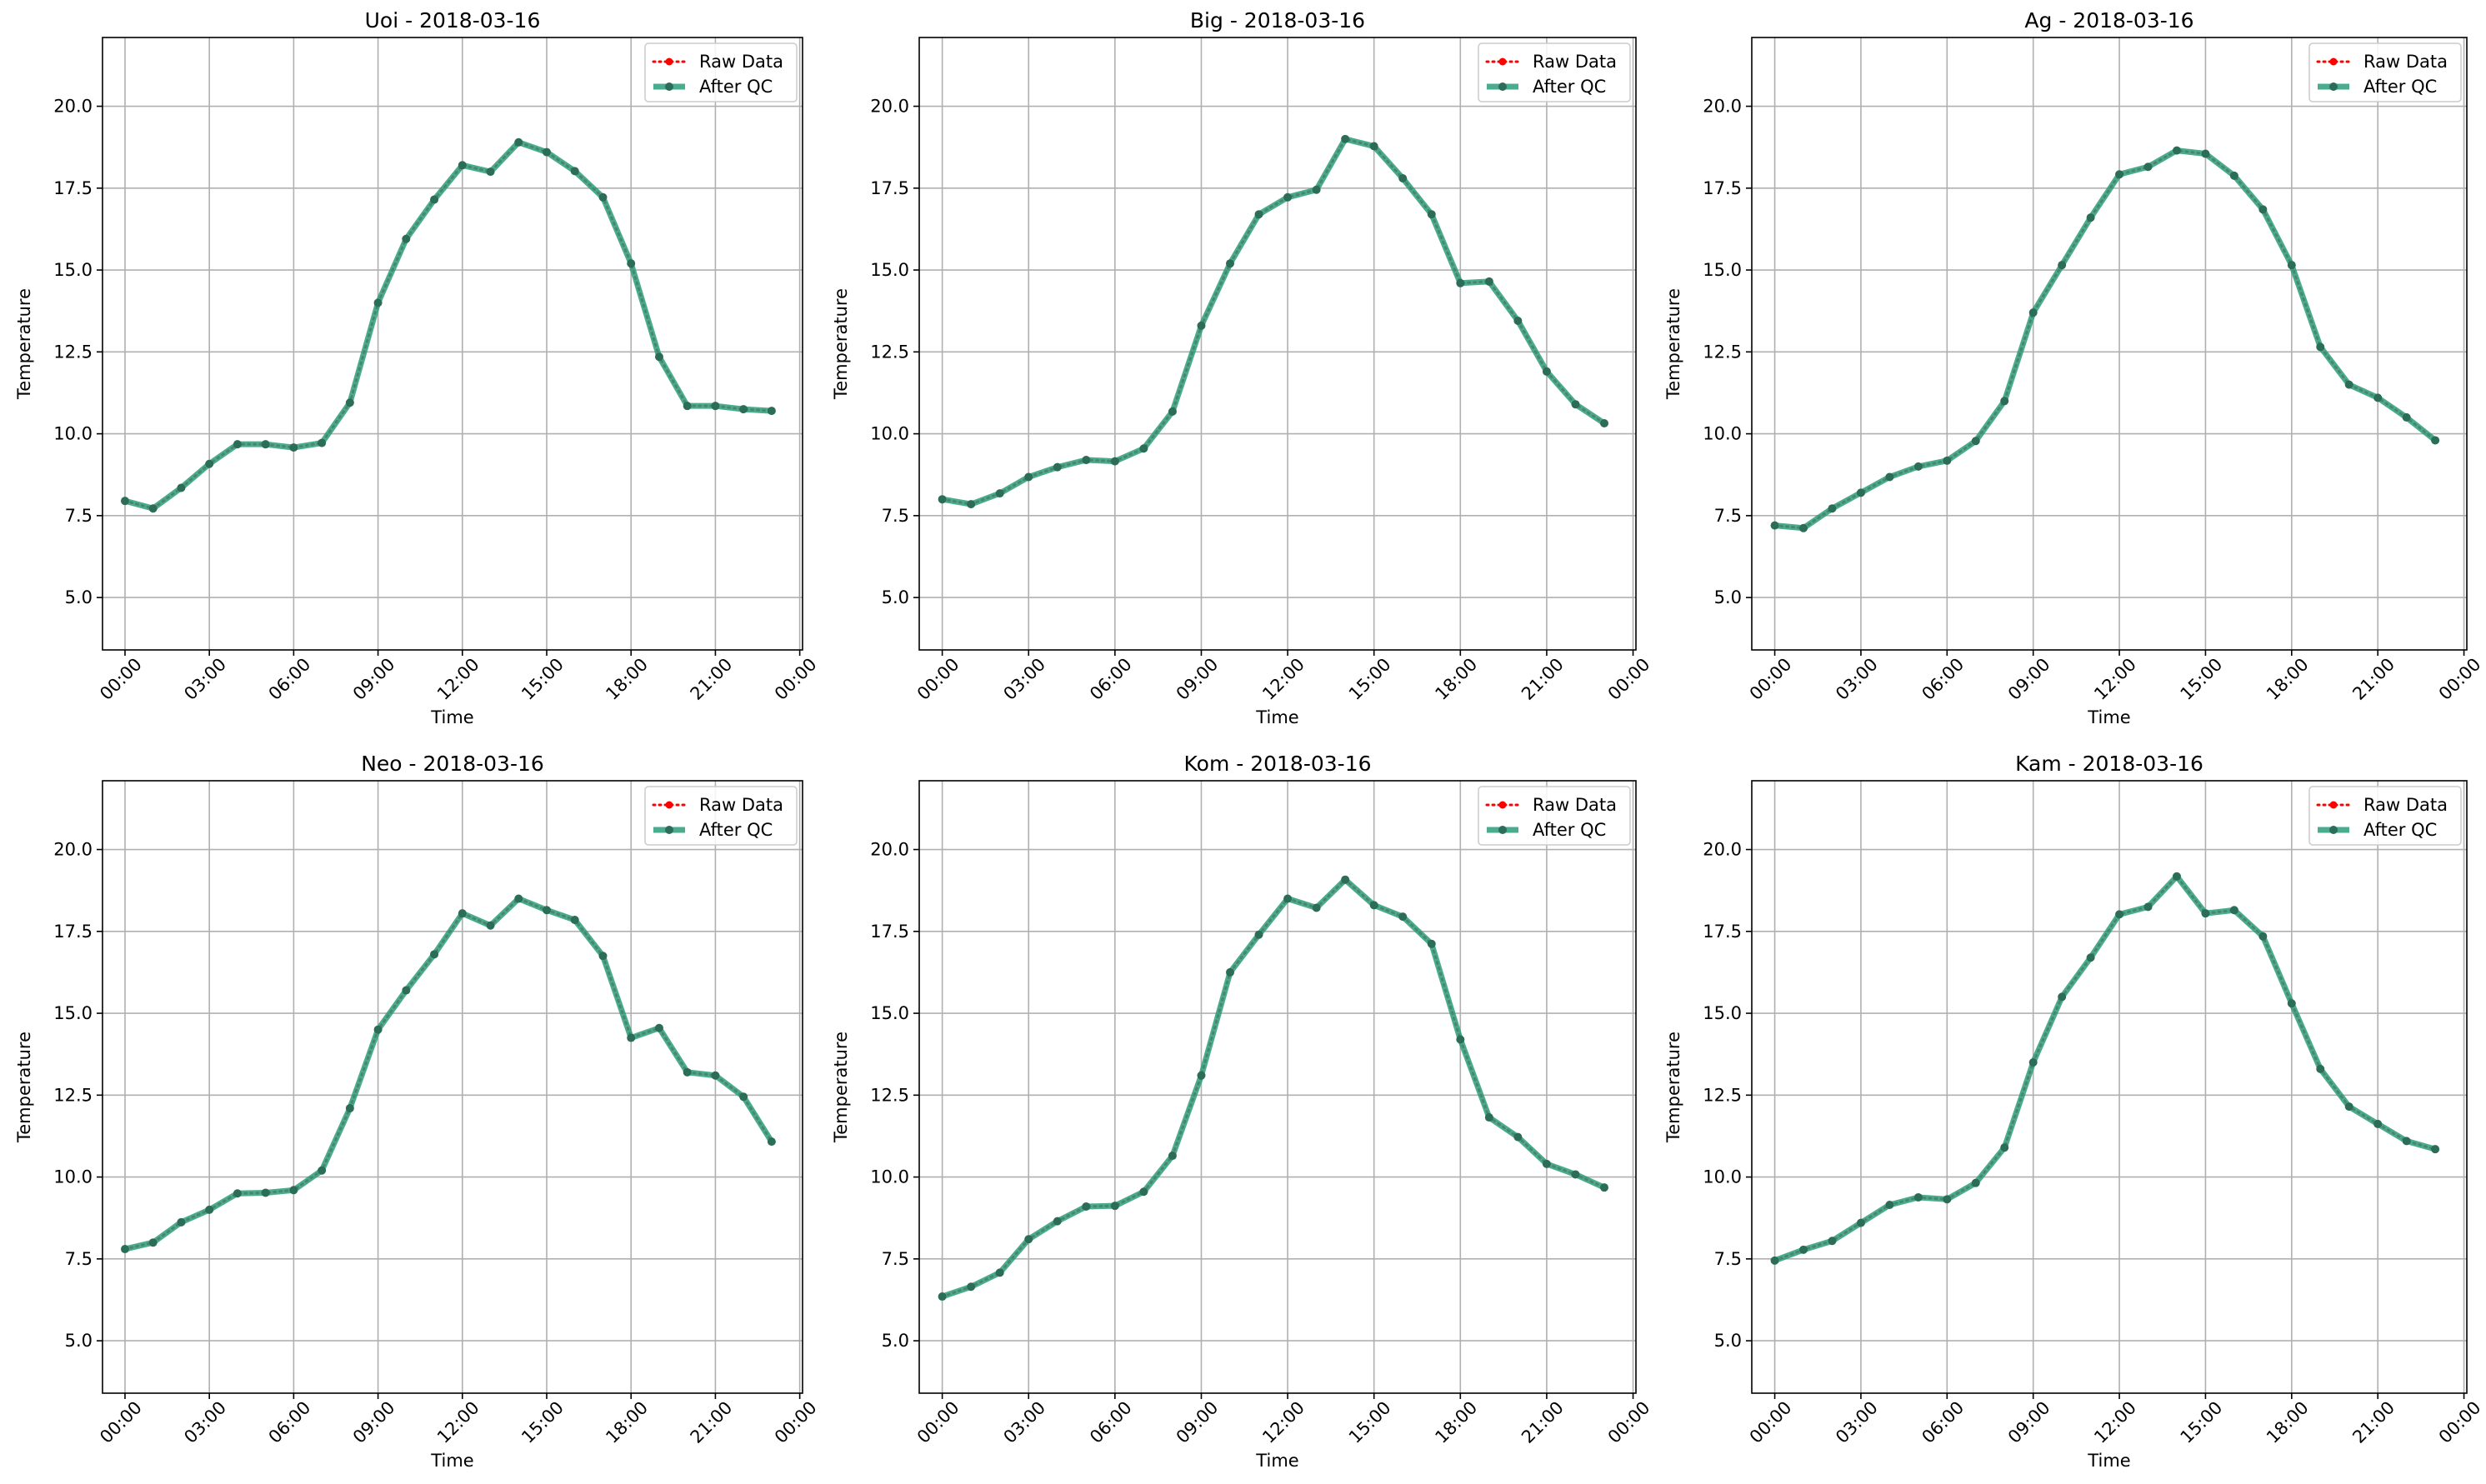  Describe the element at coordinates (1723, 188) in the screenshot. I see `y-tick-label: 17.5` at that location.